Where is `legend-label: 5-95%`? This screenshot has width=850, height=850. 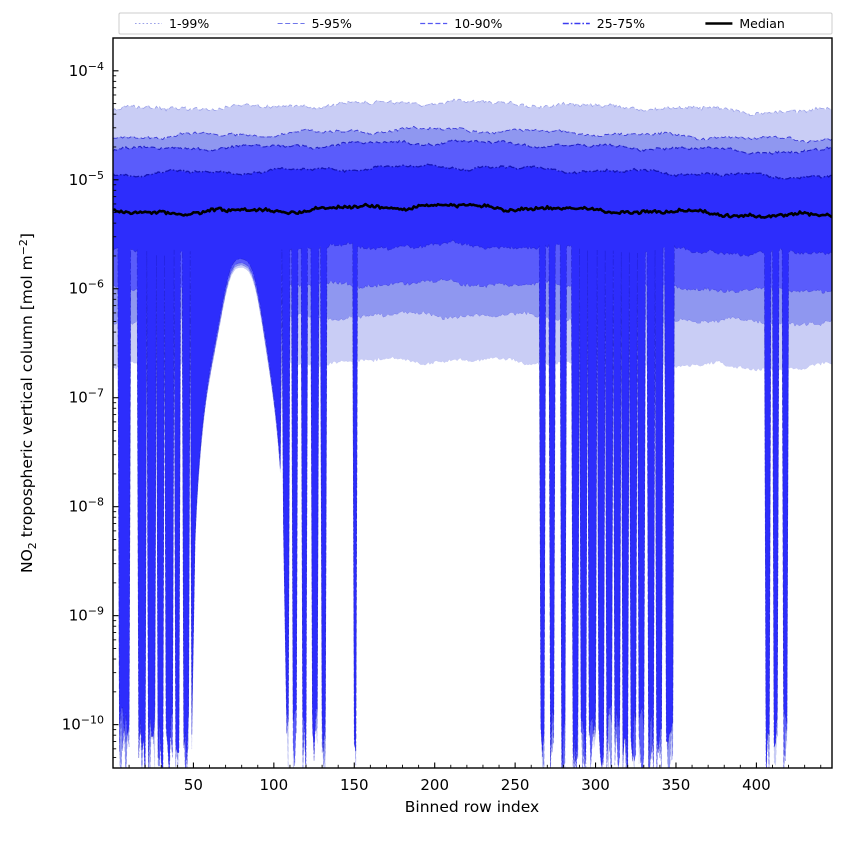
legend-label: 5-95% is located at coordinates (332, 23).